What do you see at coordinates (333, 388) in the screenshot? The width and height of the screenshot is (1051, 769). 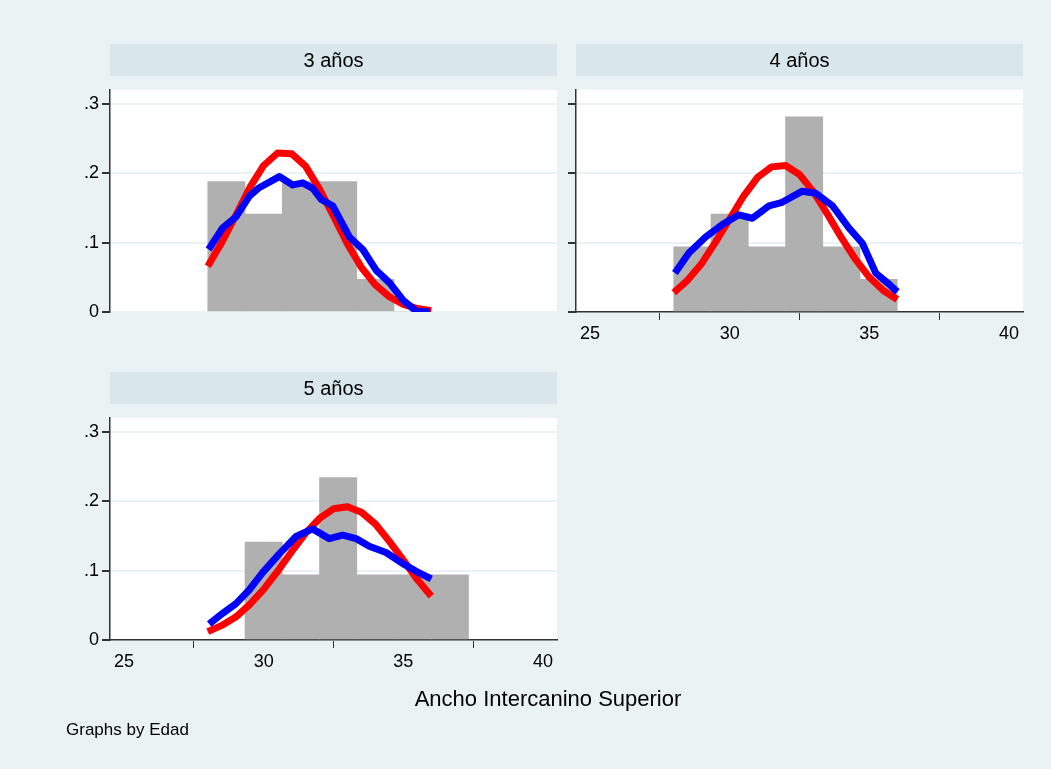 I see `chart-title: 5 años` at bounding box center [333, 388].